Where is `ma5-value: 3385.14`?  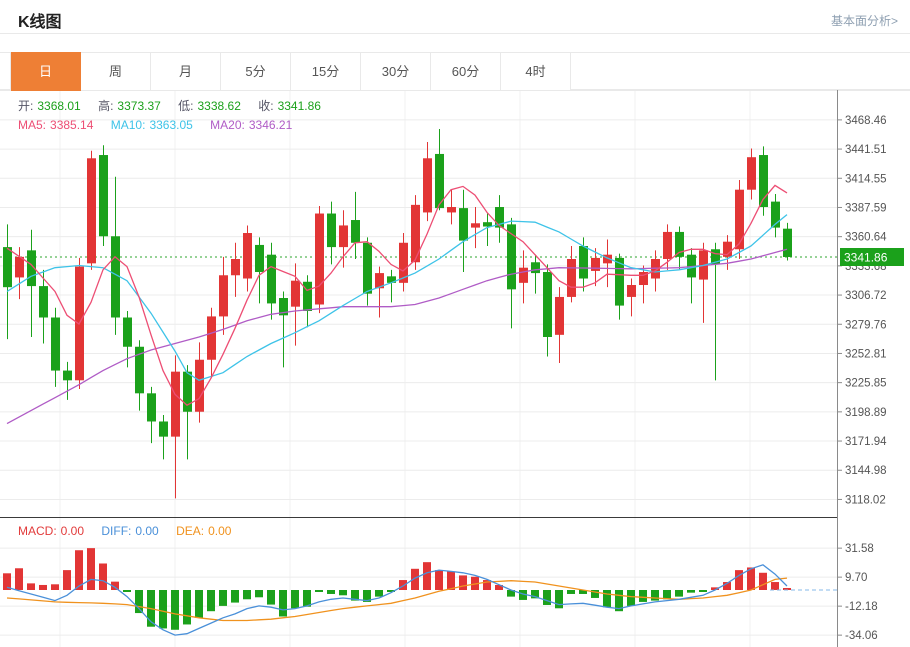 ma5-value: 3385.14 is located at coordinates (72, 125).